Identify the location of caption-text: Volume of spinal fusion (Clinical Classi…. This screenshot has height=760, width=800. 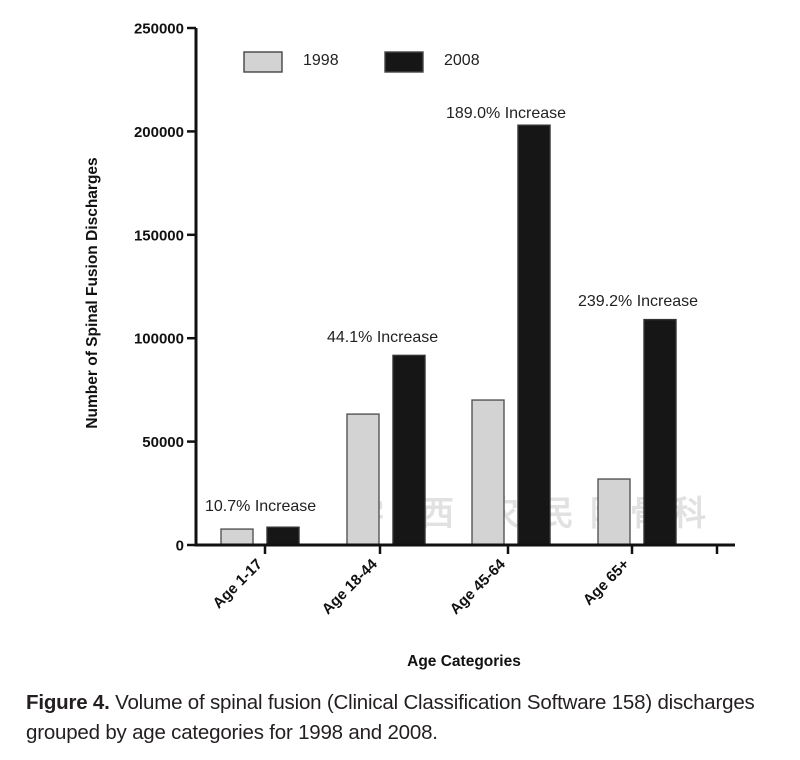
(390, 717).